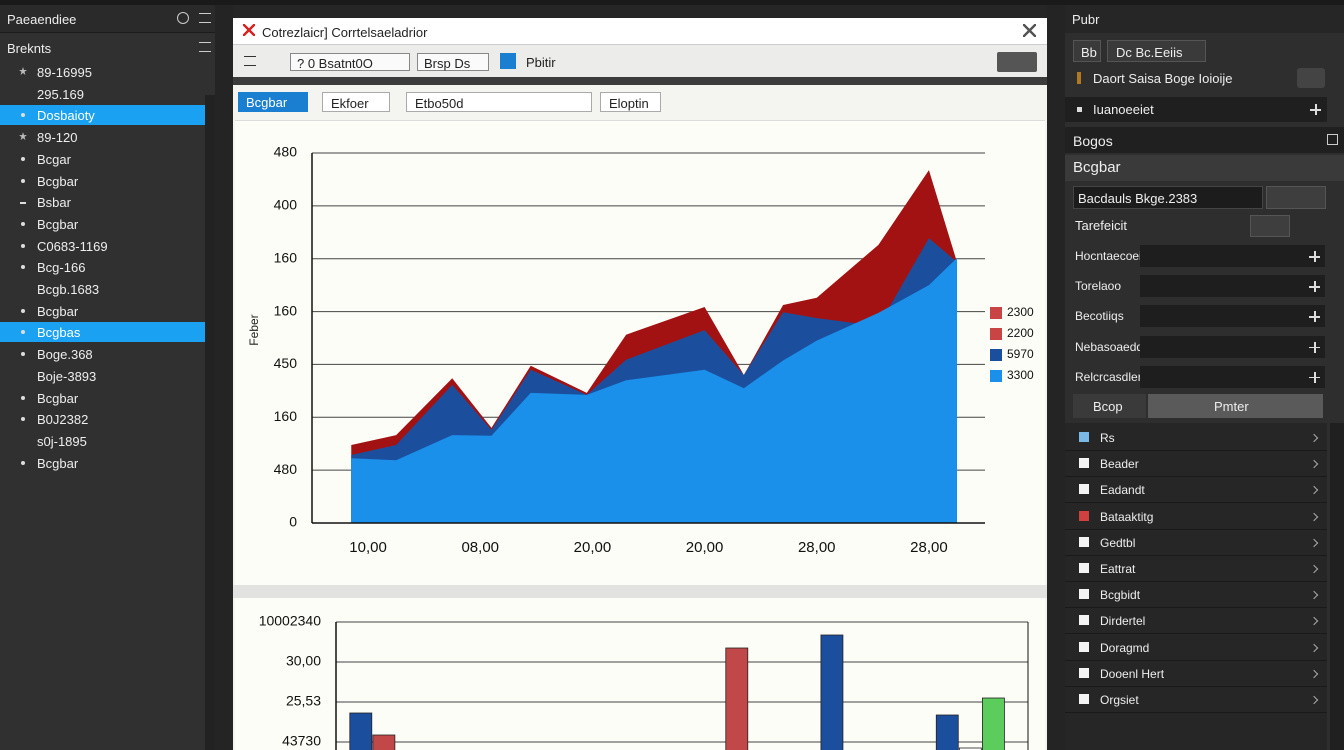  Describe the element at coordinates (1270, 226) in the screenshot. I see `sub-actions` at that location.